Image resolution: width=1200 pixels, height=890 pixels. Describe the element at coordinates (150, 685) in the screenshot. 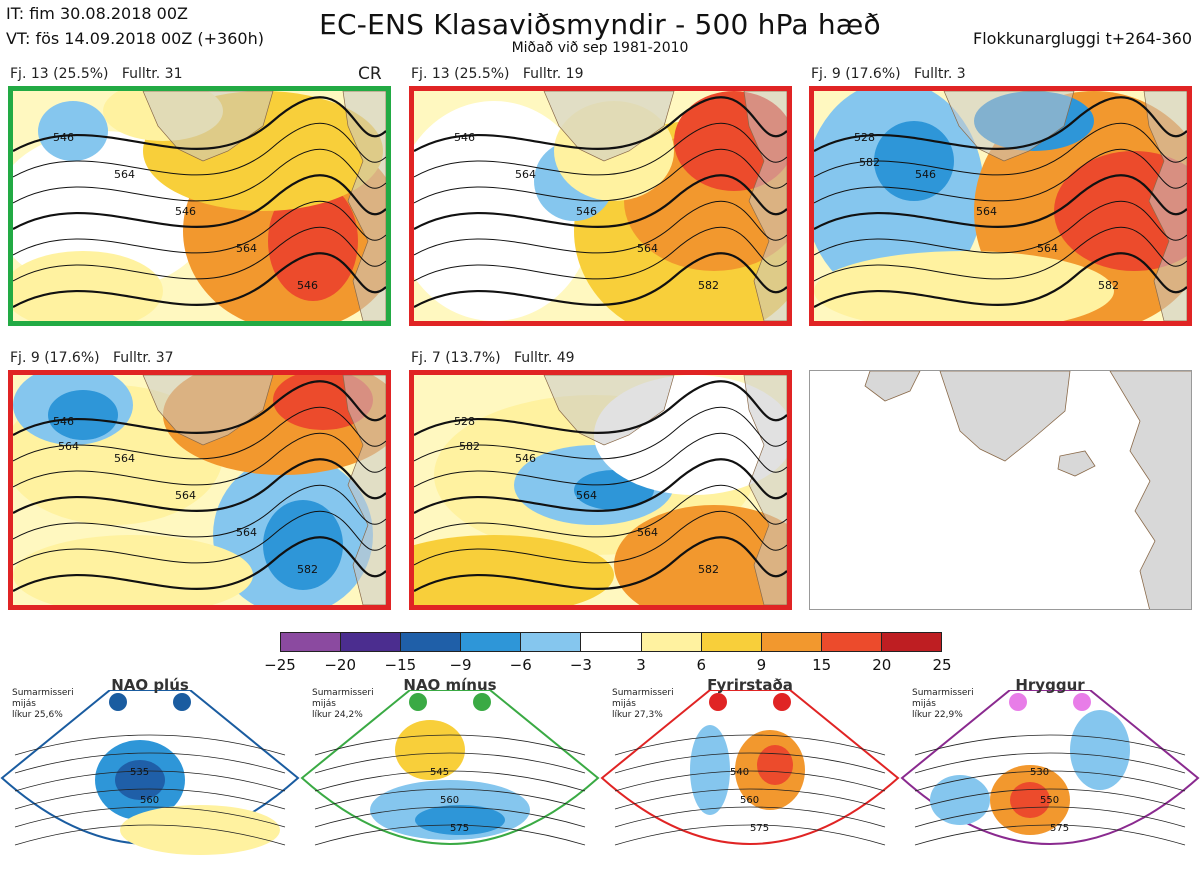

I see `regime-name: NAO plús` at that location.